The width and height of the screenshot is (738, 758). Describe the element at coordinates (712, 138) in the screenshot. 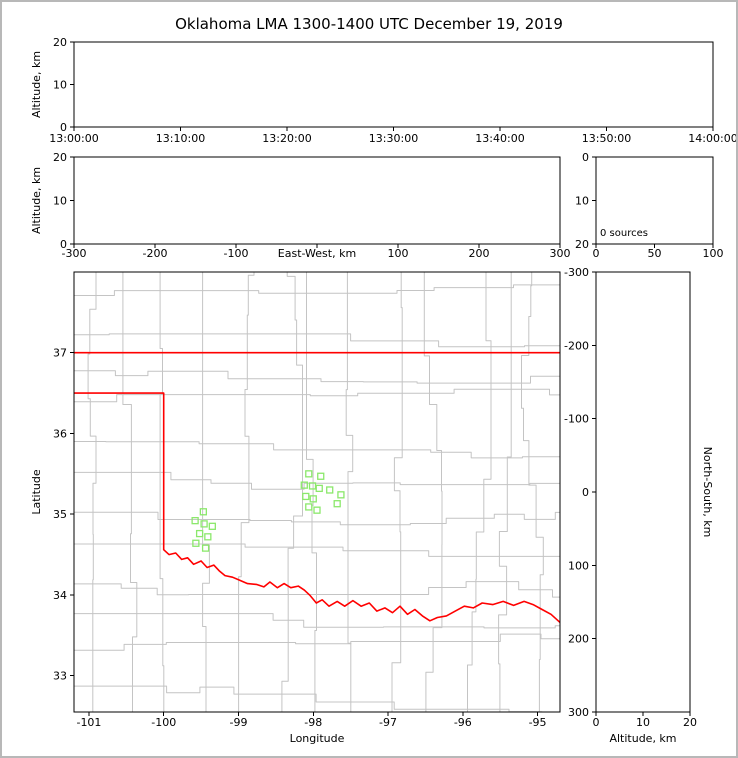

I see `svg-text: 14:00:00` at that location.